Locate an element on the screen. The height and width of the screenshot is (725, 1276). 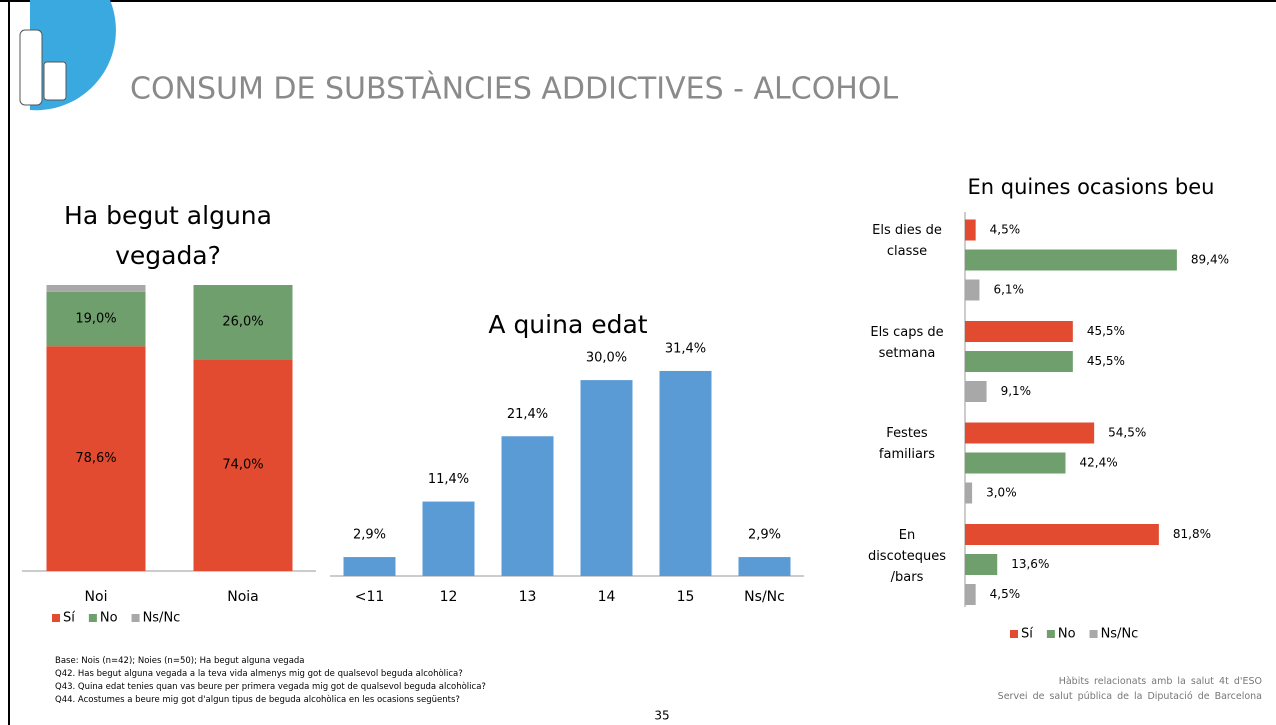
data-label: 74,0% is located at coordinates (242, 465).